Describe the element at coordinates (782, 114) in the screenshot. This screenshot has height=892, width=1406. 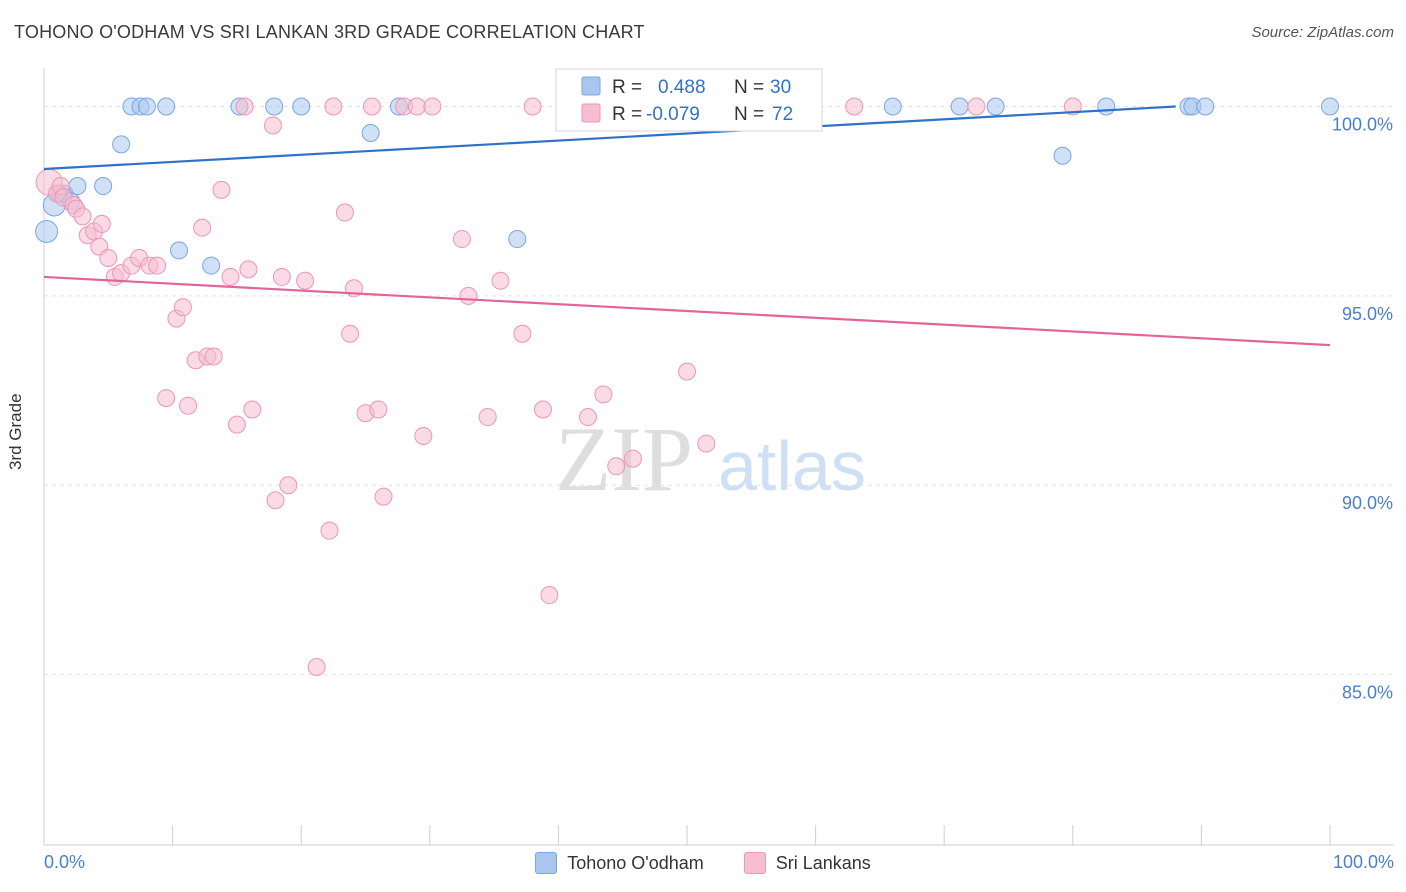
I see `stats-n-value-srilankan: 72` at that location.